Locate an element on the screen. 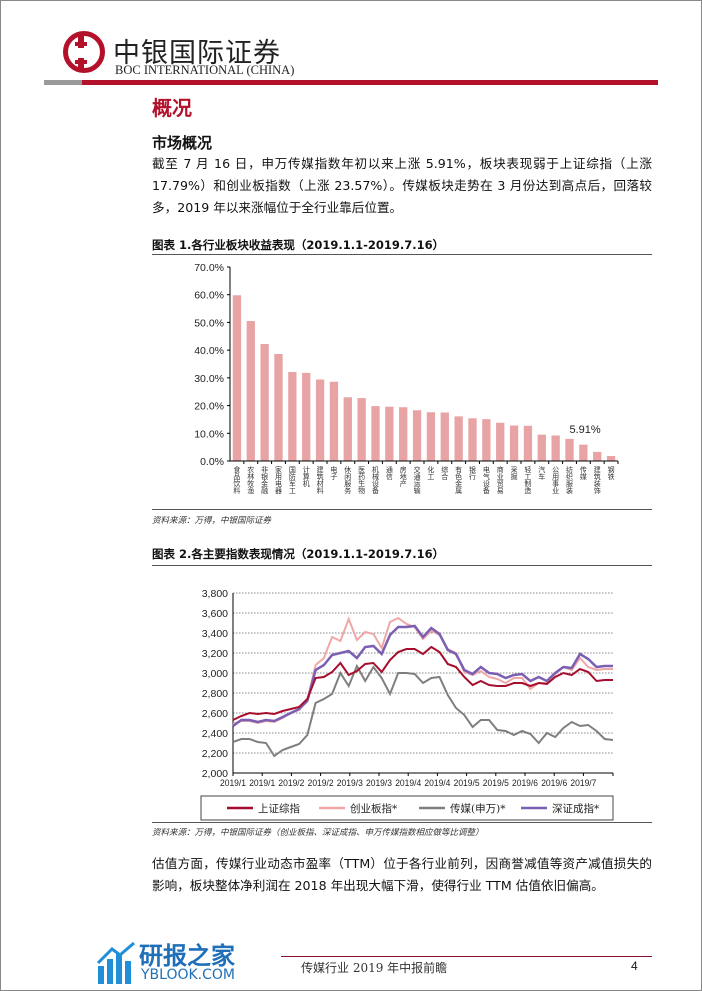 This screenshot has width=702, height=991. x-tick-label: 2019/3 is located at coordinates (379, 783).